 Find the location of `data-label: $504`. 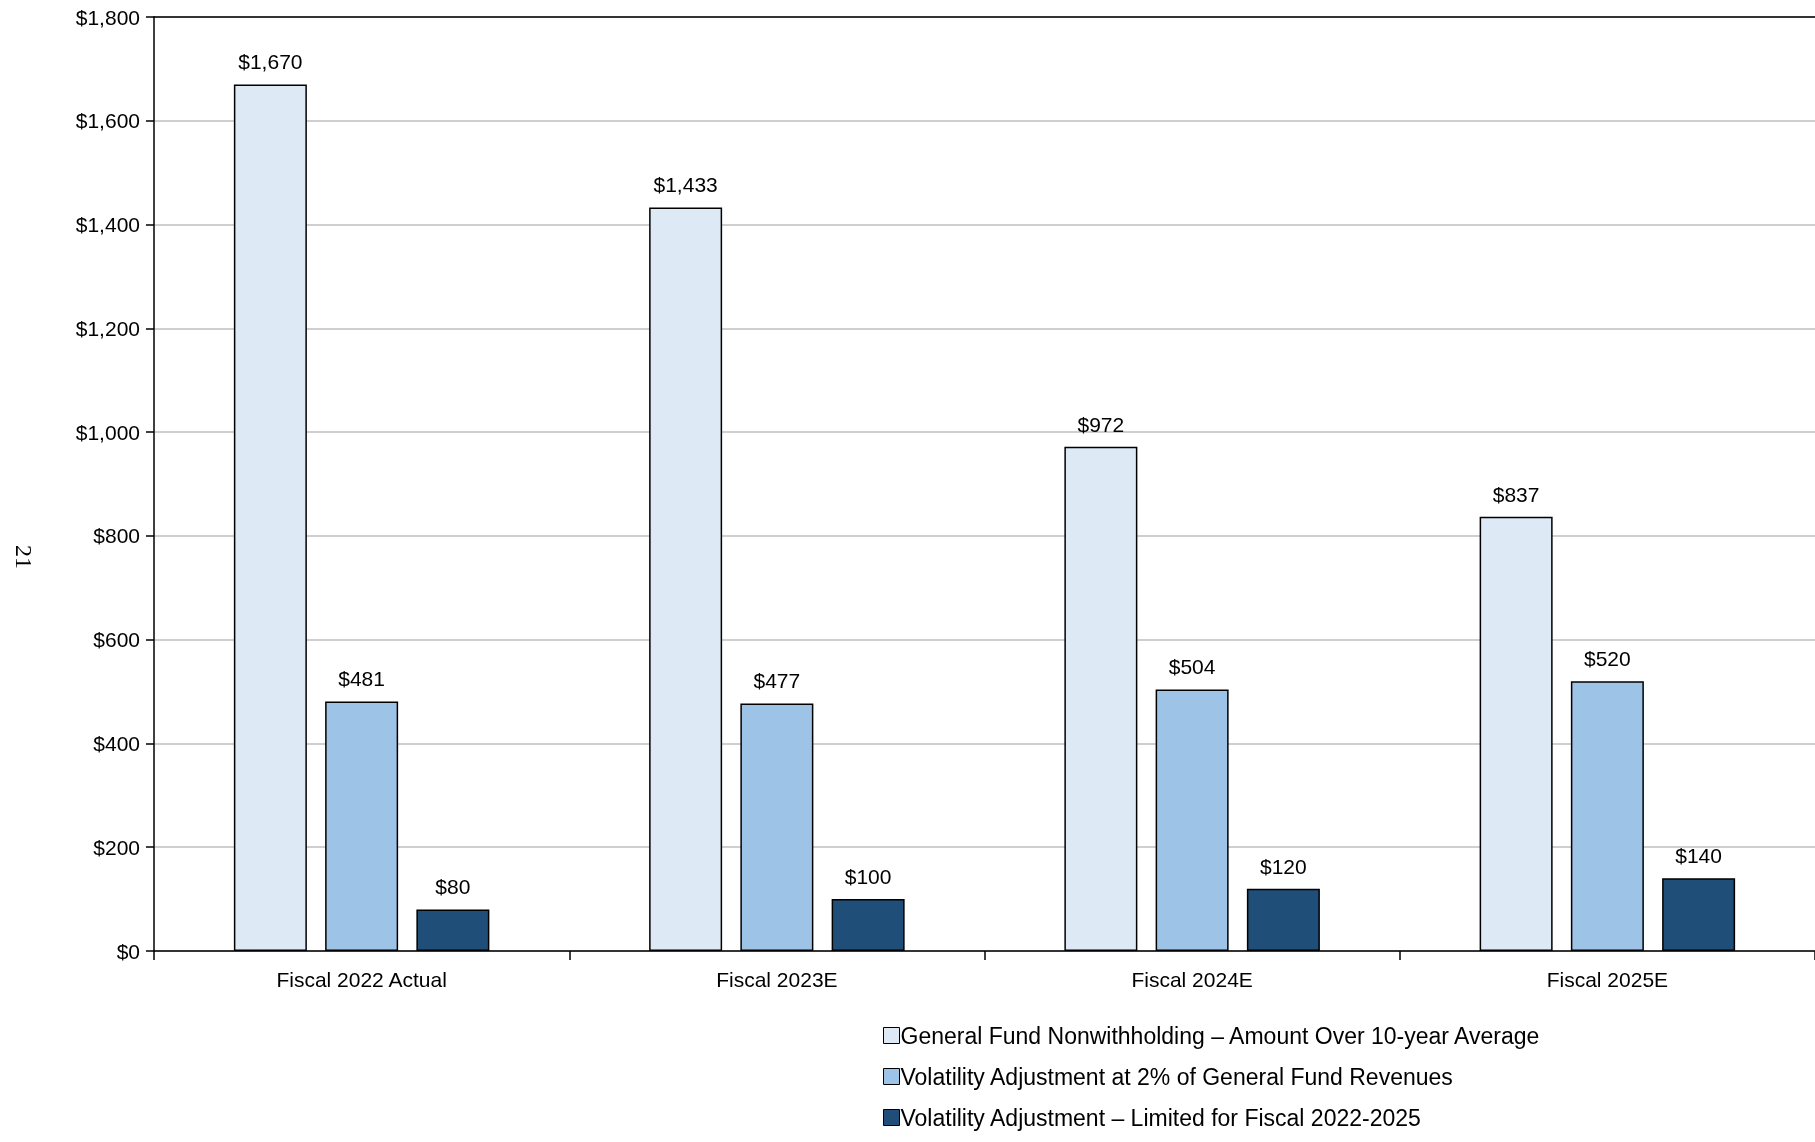

data-label: $504 is located at coordinates (1192, 667).